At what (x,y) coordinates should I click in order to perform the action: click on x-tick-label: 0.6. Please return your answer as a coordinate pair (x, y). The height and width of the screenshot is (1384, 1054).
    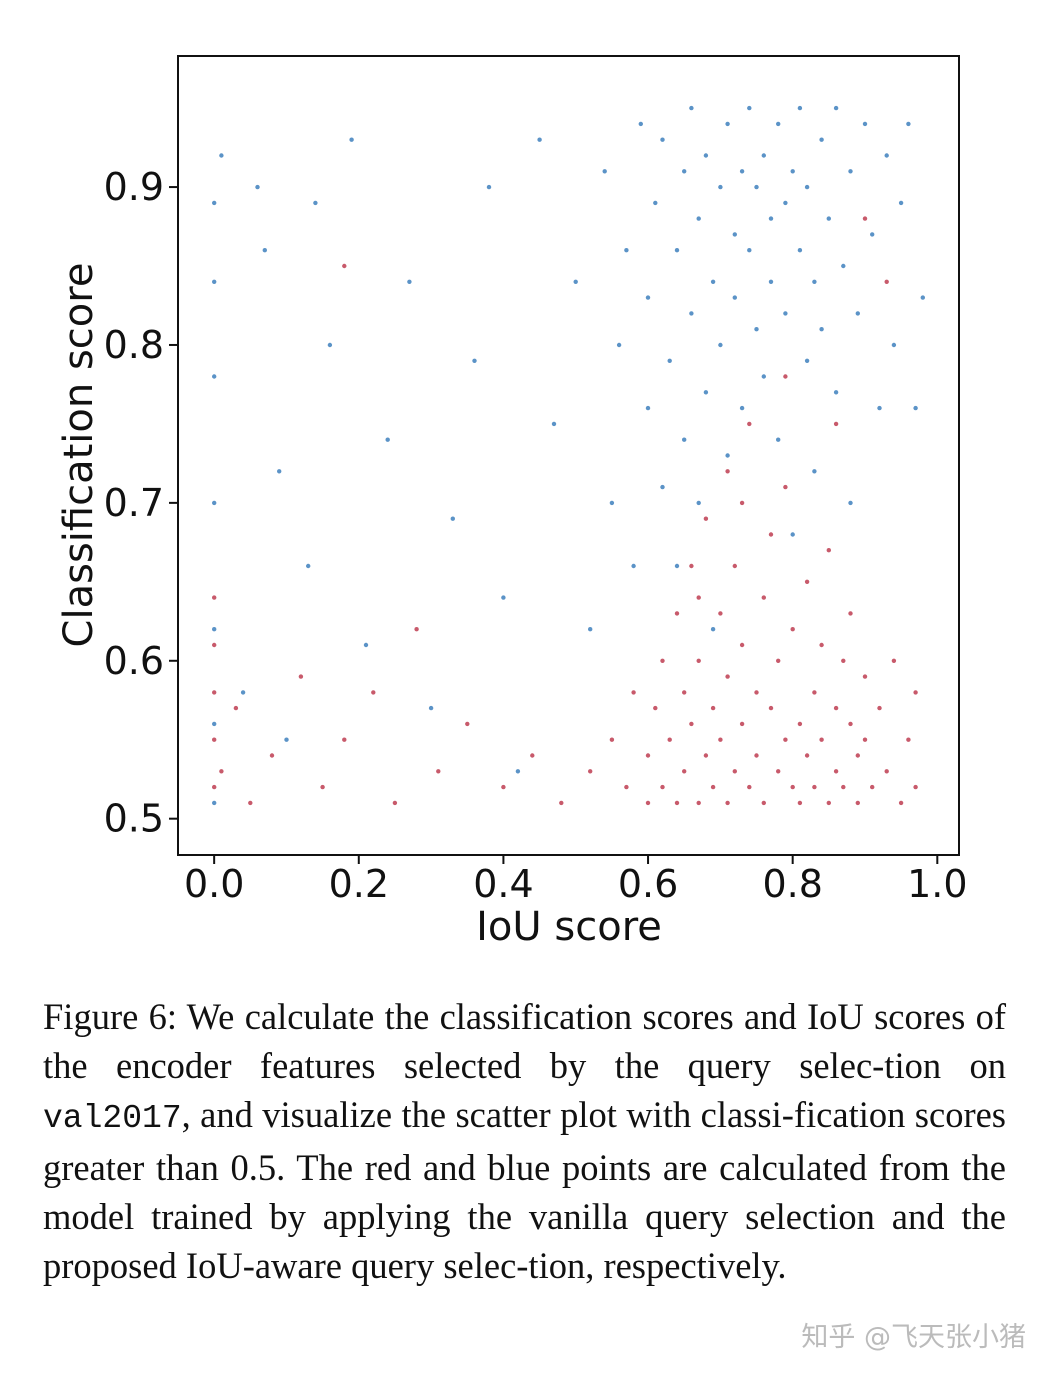
    Looking at the image, I should click on (648, 884).